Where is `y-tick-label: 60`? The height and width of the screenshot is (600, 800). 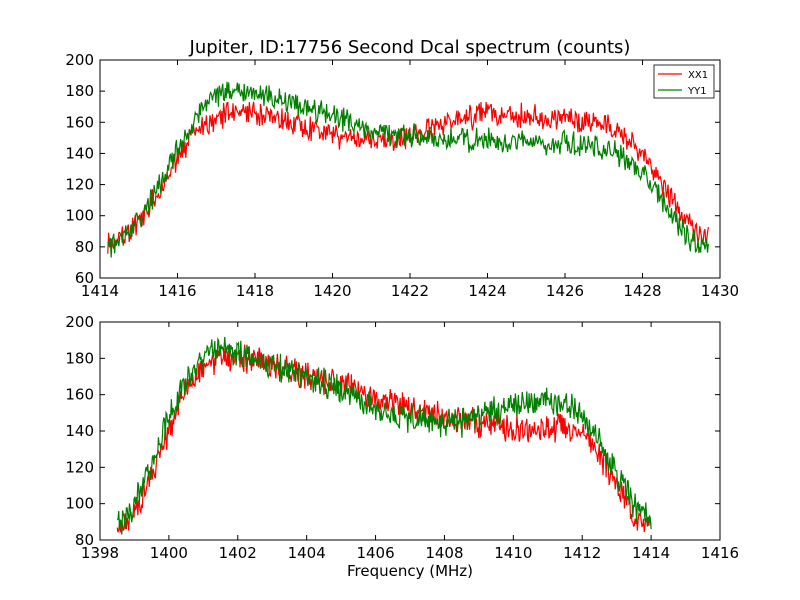 y-tick-label: 60 is located at coordinates (84, 278).